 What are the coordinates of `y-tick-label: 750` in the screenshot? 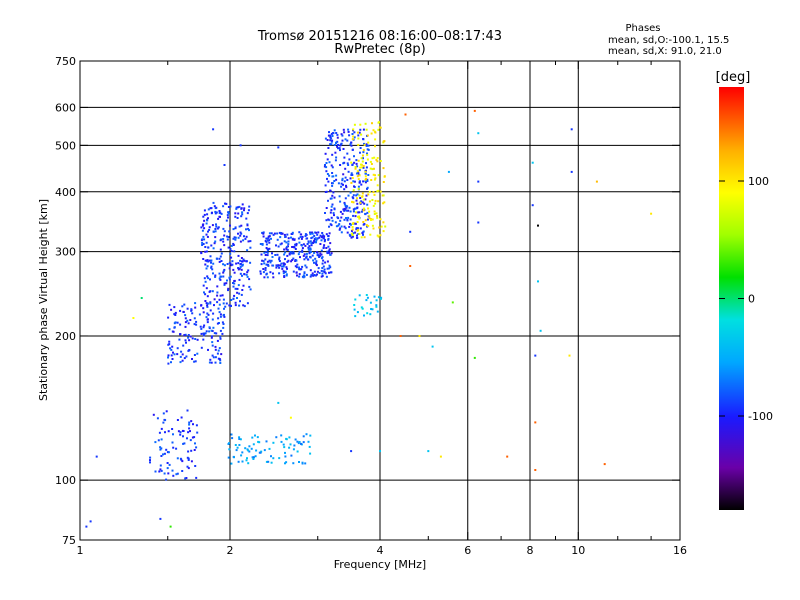 It's located at (65, 61).